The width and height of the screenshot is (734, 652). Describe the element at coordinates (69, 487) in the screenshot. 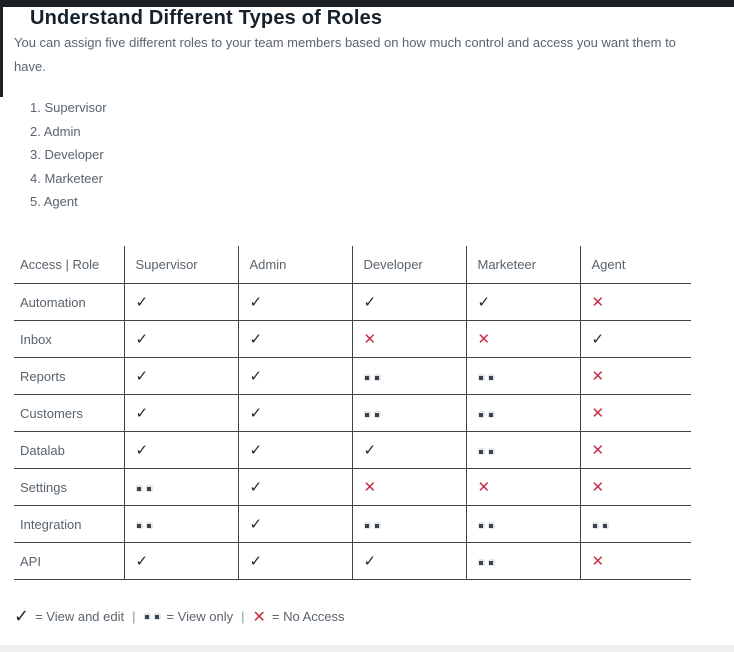

I see `feature-cell: Settings` at that location.